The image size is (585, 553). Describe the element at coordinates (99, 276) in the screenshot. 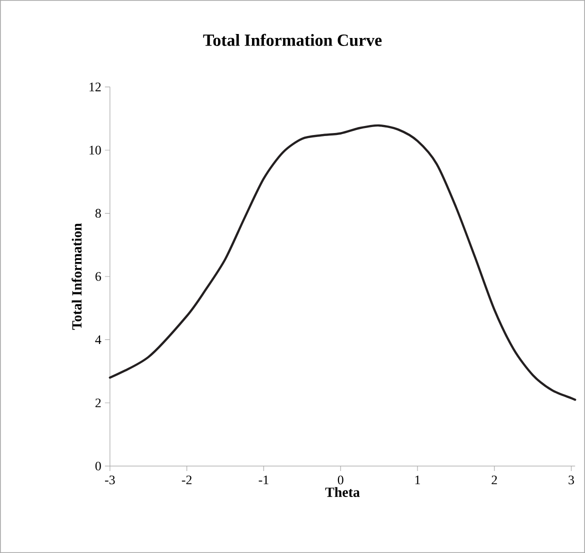

I see `y-tick-label: 6` at that location.